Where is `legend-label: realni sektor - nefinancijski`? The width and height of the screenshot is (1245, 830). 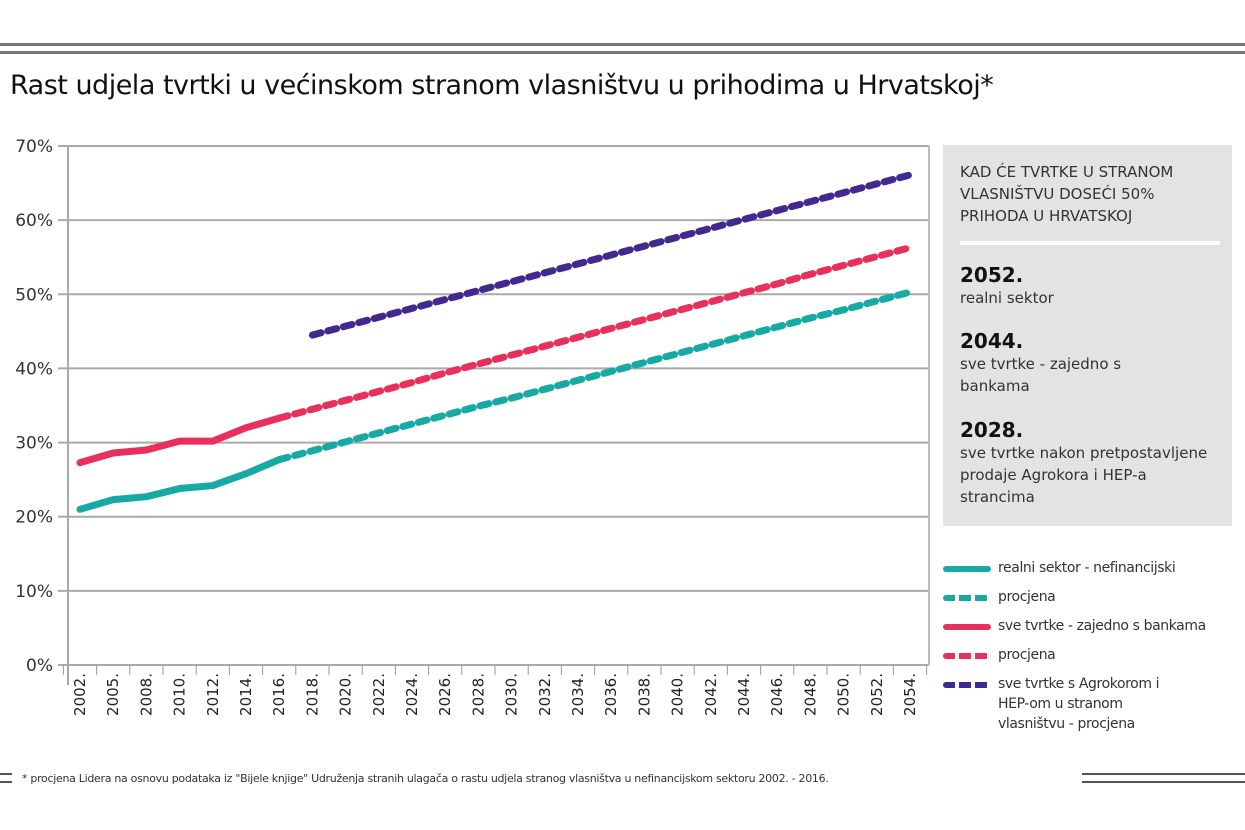
legend-label: realni sektor - nefinancijski is located at coordinates (1087, 568).